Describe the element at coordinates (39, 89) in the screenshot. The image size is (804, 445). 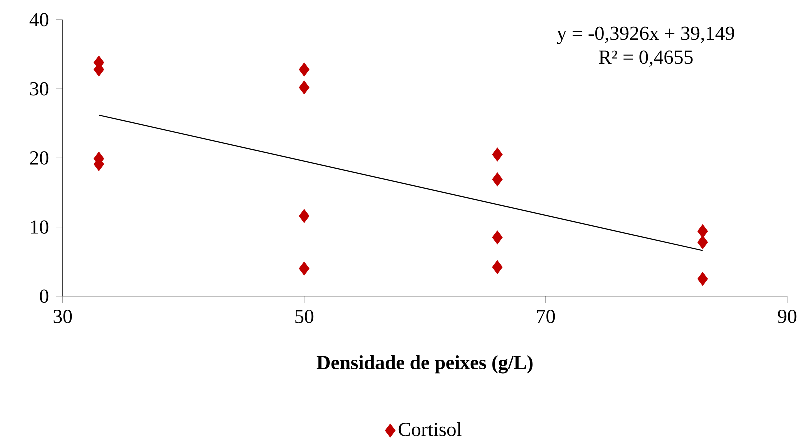
I see `y-tick-label: 30` at that location.